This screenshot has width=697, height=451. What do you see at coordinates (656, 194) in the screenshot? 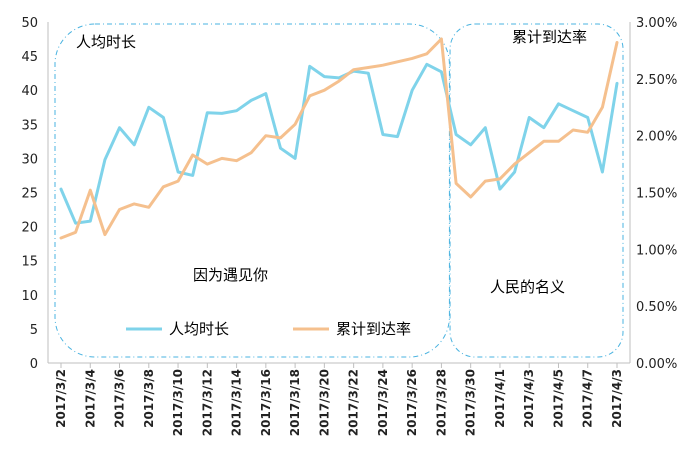
I see `y-right-tick-label: 1.50%` at bounding box center [656, 194].